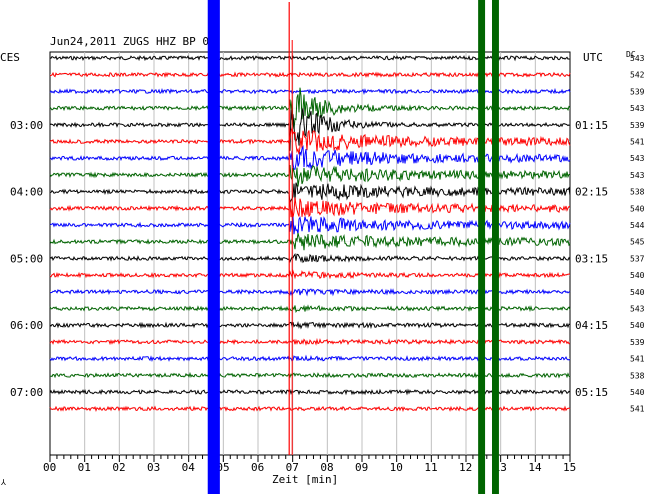  What do you see at coordinates (361, 467) in the screenshot?
I see `x-tick-label: 09` at bounding box center [361, 467].